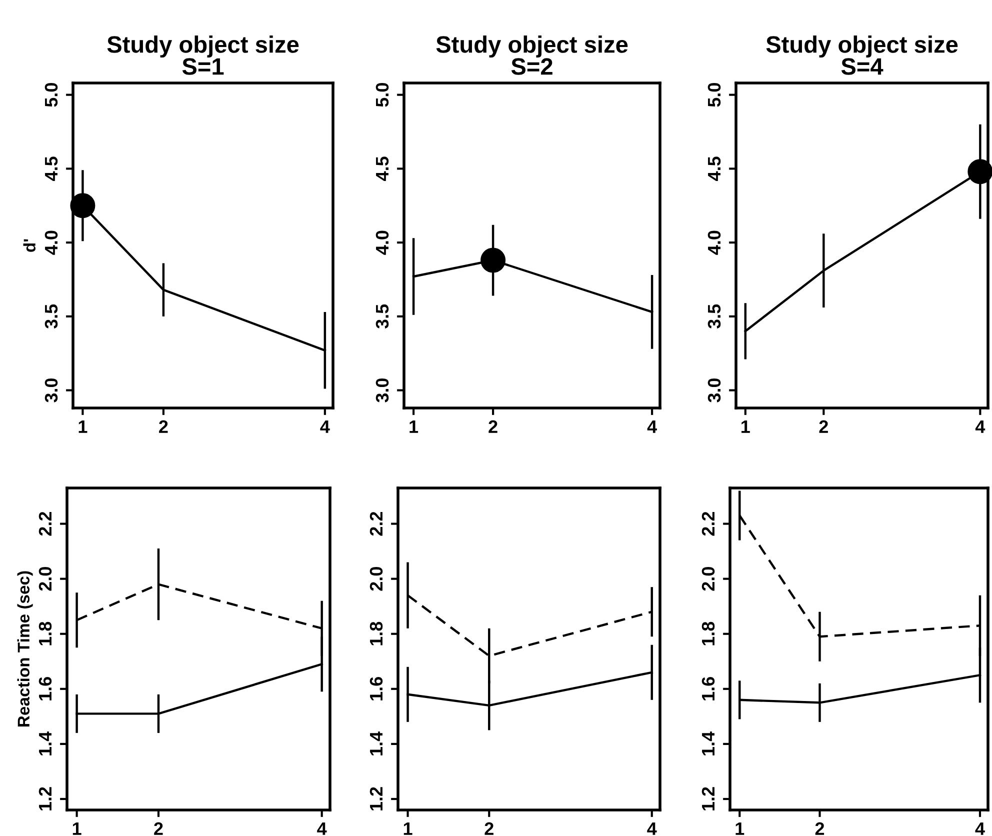 This screenshot has width=992, height=836. What do you see at coordinates (25, 648) in the screenshot?
I see `y-axis-title: Reaction Time (sec)` at bounding box center [25, 648].